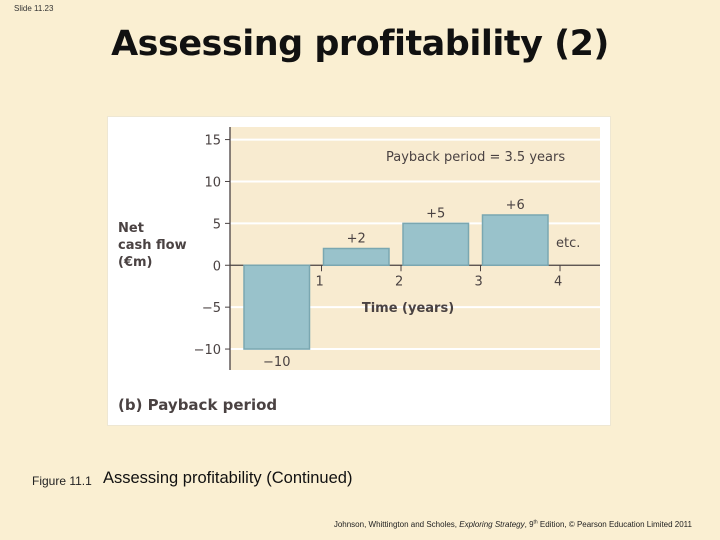 This screenshot has width=720, height=540. Describe the element at coordinates (276, 362) in the screenshot. I see `bar-value-label: −10` at that location.